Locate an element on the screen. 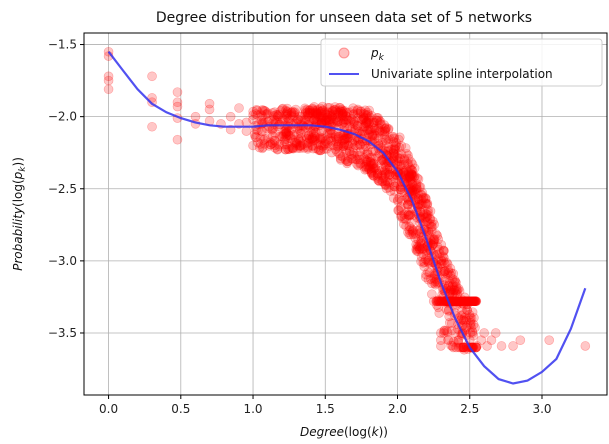  legend-pk-sub: k is located at coordinates (382, 58).